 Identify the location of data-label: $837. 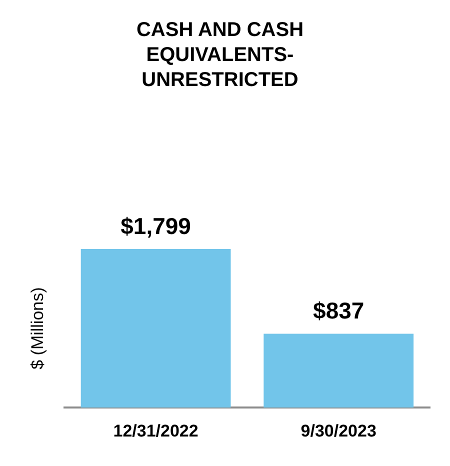
(338, 311).